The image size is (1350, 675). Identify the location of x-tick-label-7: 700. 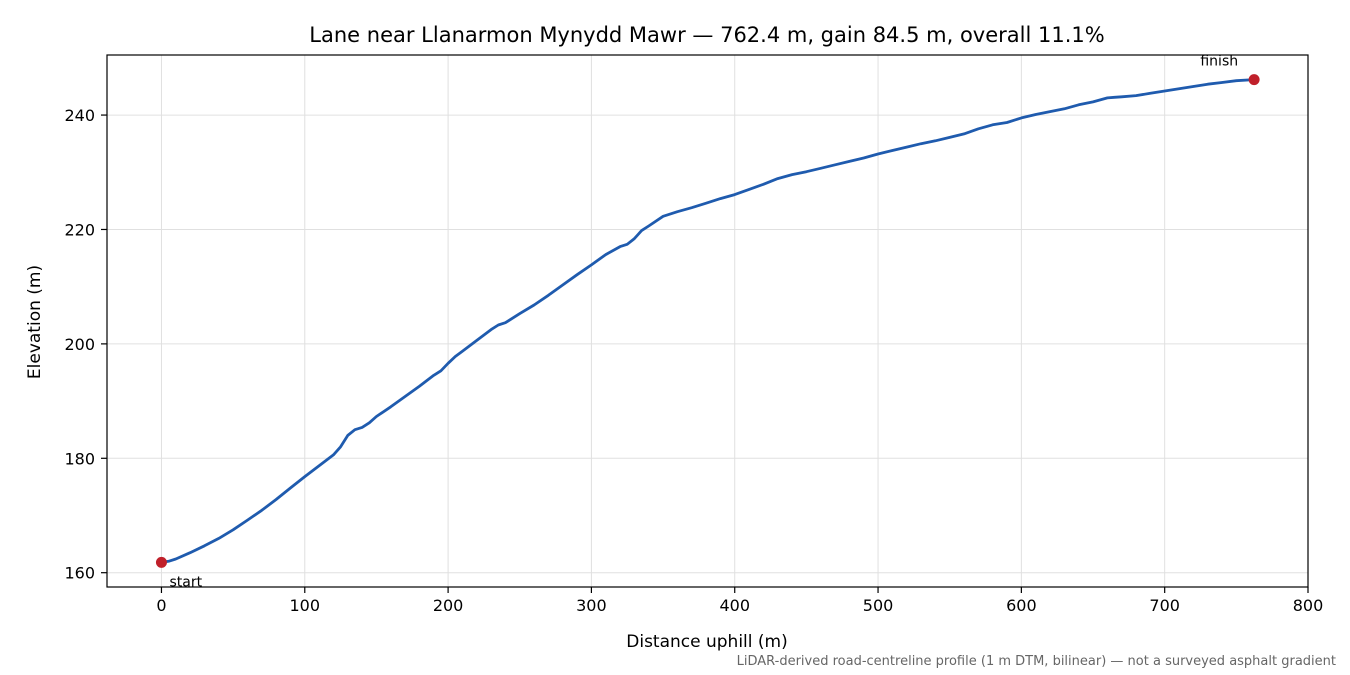
(1164, 605).